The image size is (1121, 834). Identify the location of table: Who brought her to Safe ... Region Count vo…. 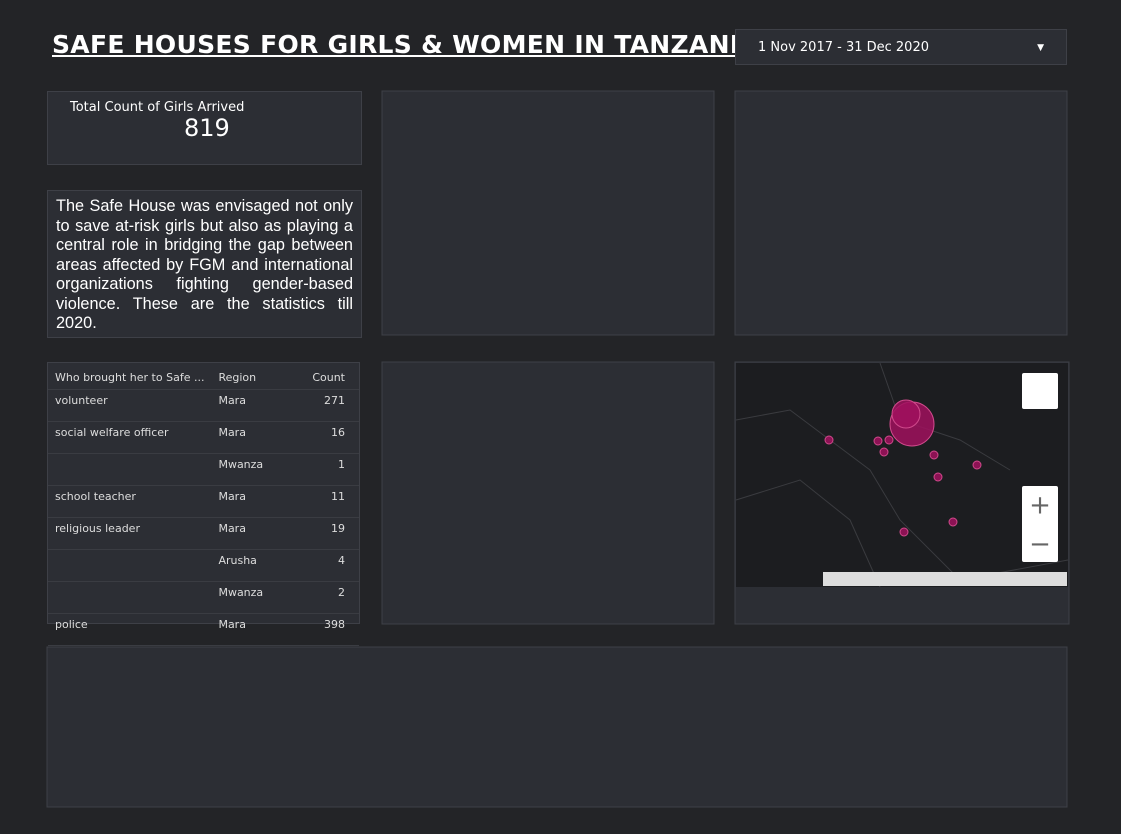
(203, 519).